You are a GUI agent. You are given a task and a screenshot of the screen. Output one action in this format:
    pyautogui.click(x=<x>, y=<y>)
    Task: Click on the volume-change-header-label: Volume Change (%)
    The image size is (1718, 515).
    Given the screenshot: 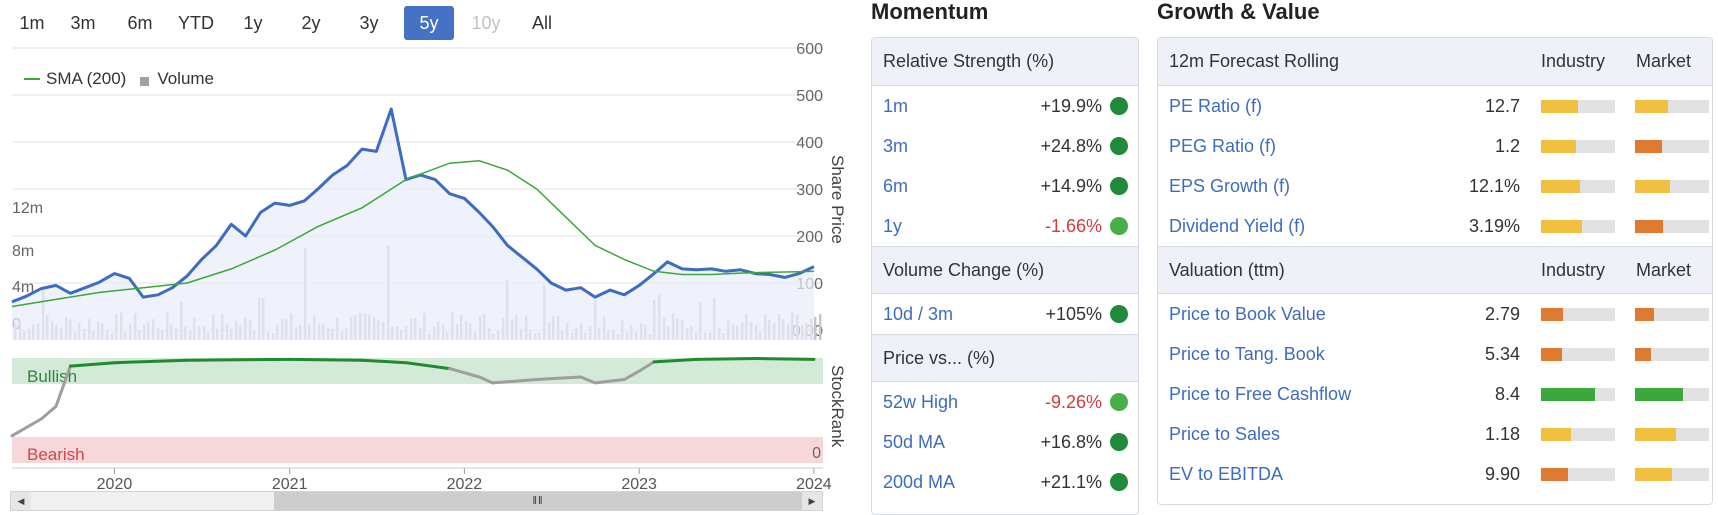 What is the action you would take?
    pyautogui.click(x=964, y=269)
    